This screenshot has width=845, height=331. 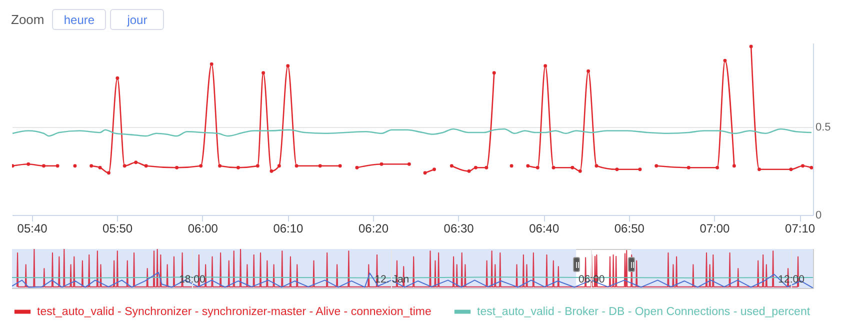 What do you see at coordinates (819, 216) in the screenshot?
I see `y-tick-label: 0` at bounding box center [819, 216].